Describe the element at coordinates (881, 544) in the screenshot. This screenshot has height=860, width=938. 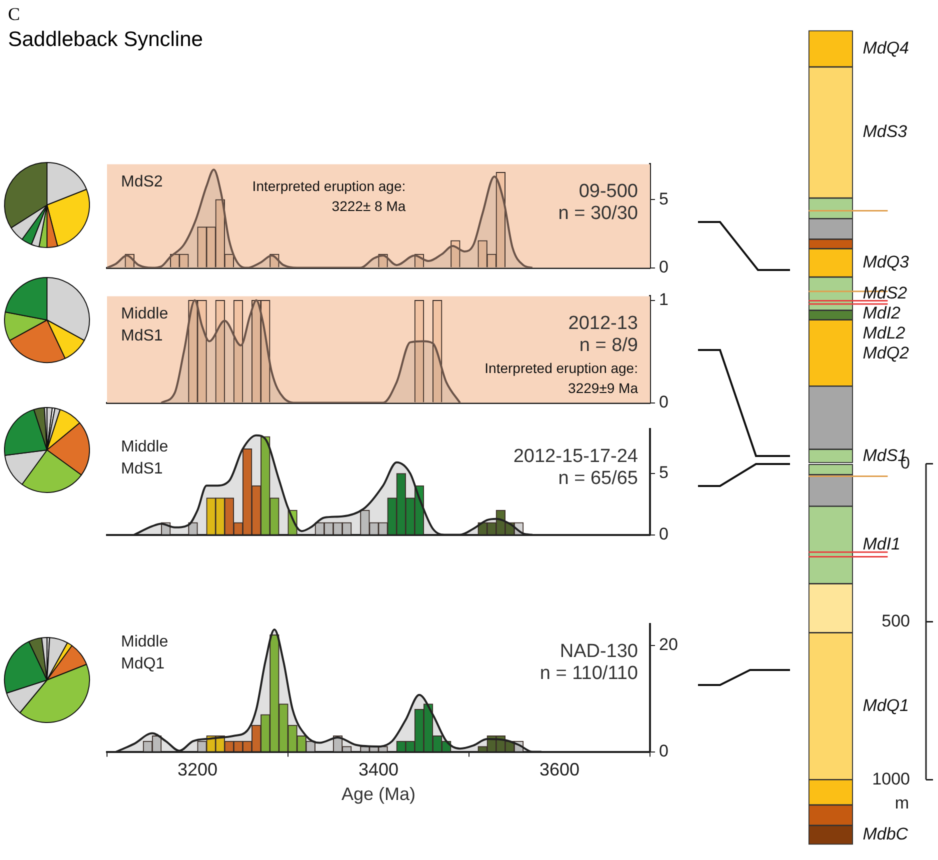
I see `series-label: MdI1` at that location.